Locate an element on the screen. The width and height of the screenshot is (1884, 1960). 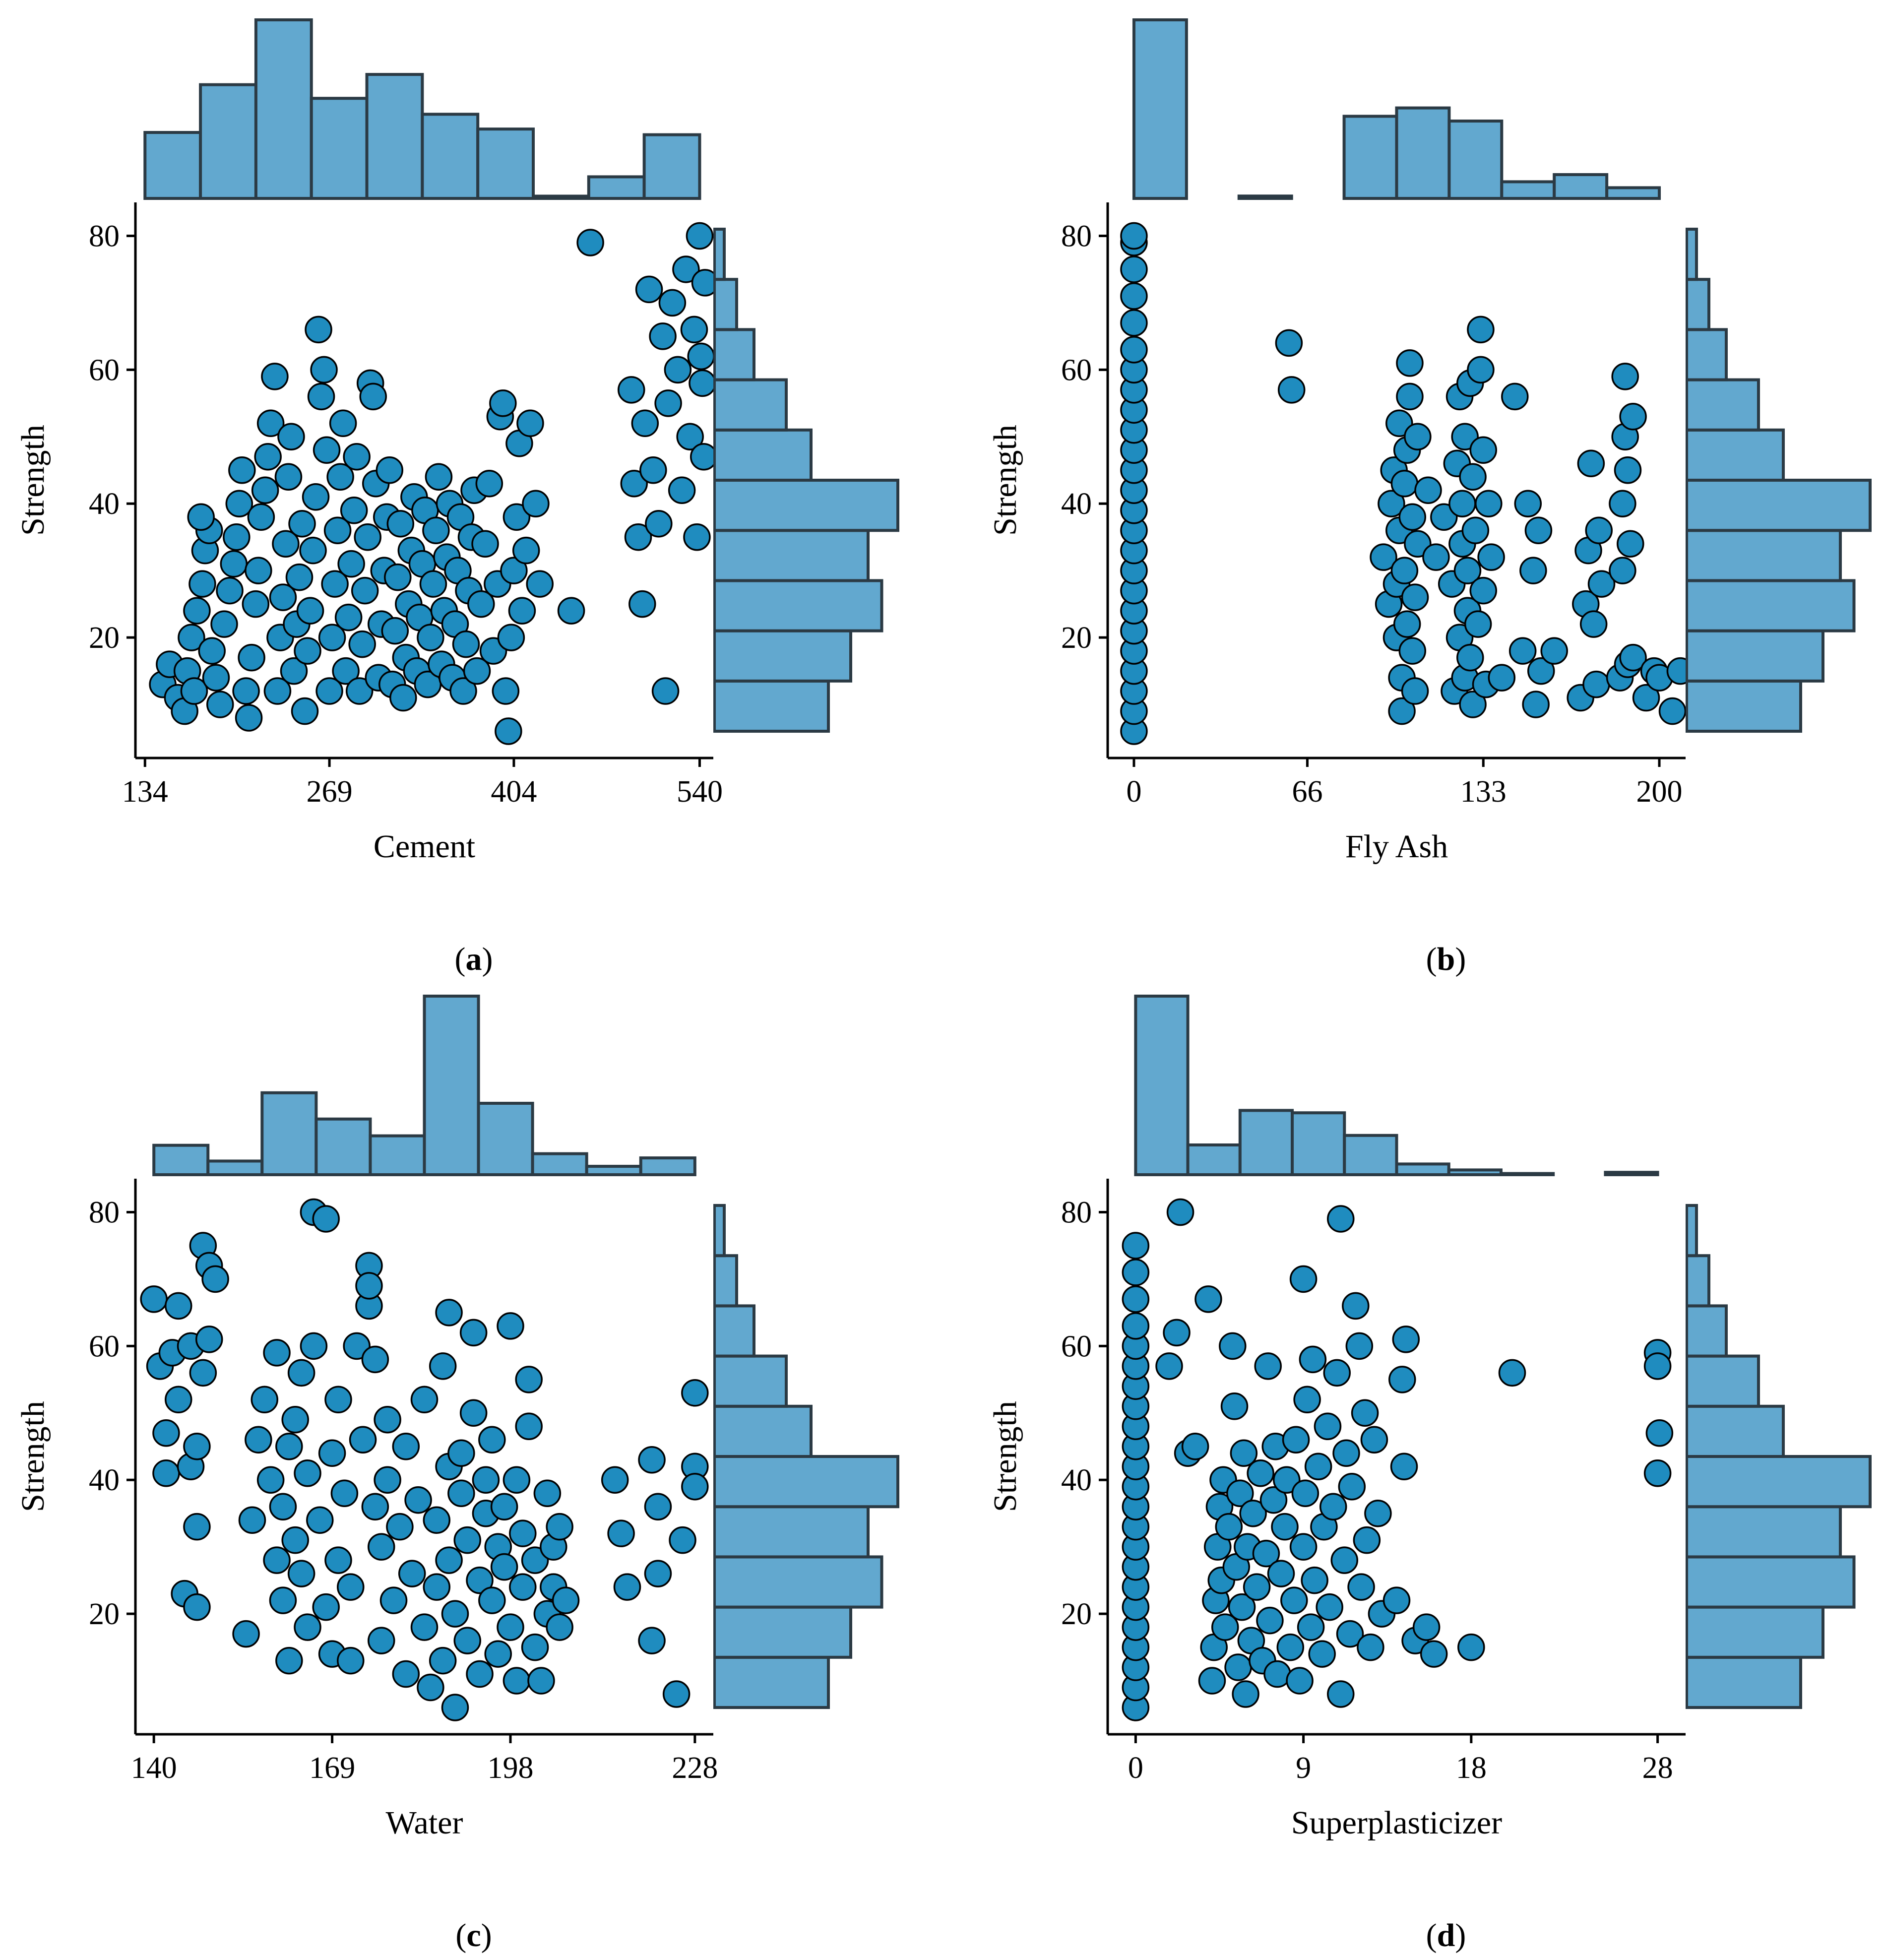
panel-caption: (c) is located at coordinates (473, 1935).